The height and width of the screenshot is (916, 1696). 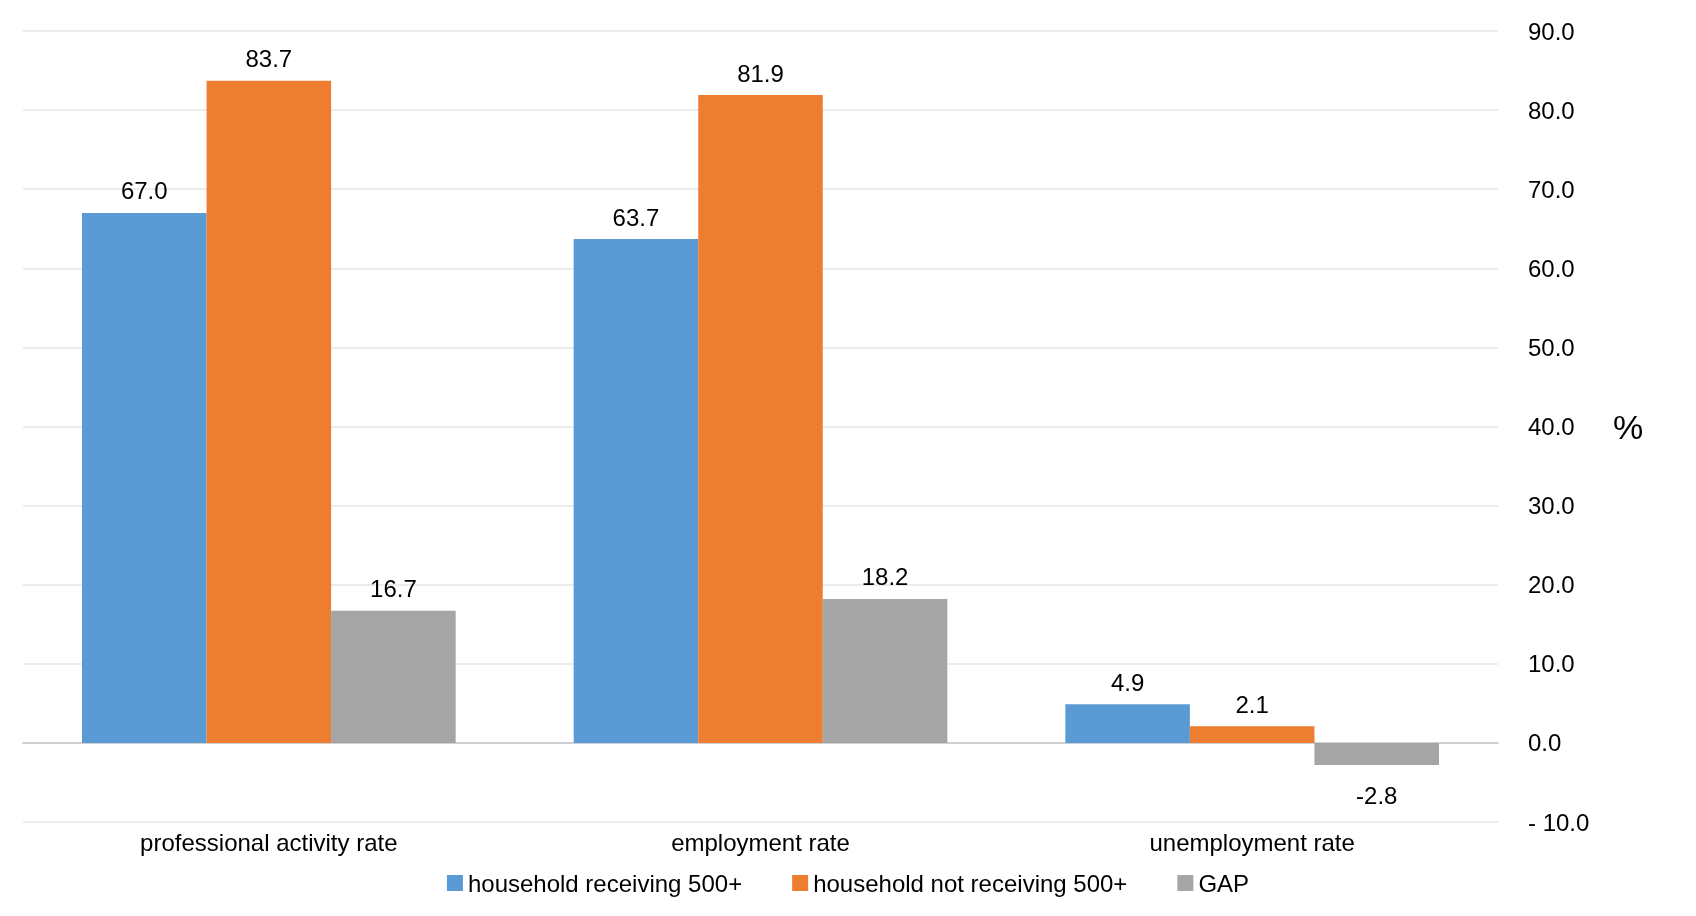 I want to click on y-tick-label: 40.0, so click(x=1551, y=426).